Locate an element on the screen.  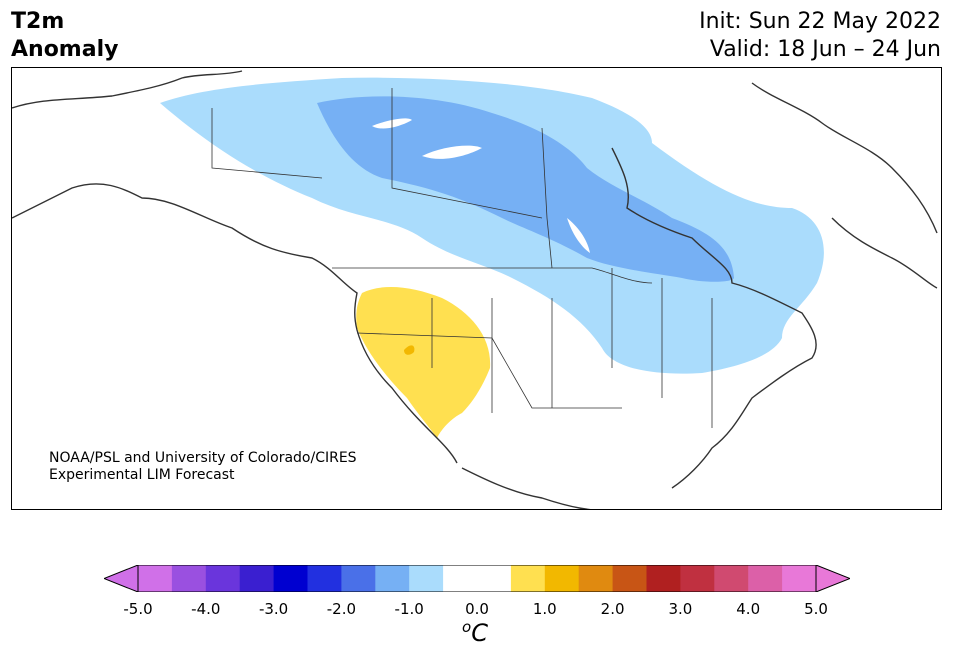
colorbar-tick-label: -4.0 is located at coordinates (206, 609).